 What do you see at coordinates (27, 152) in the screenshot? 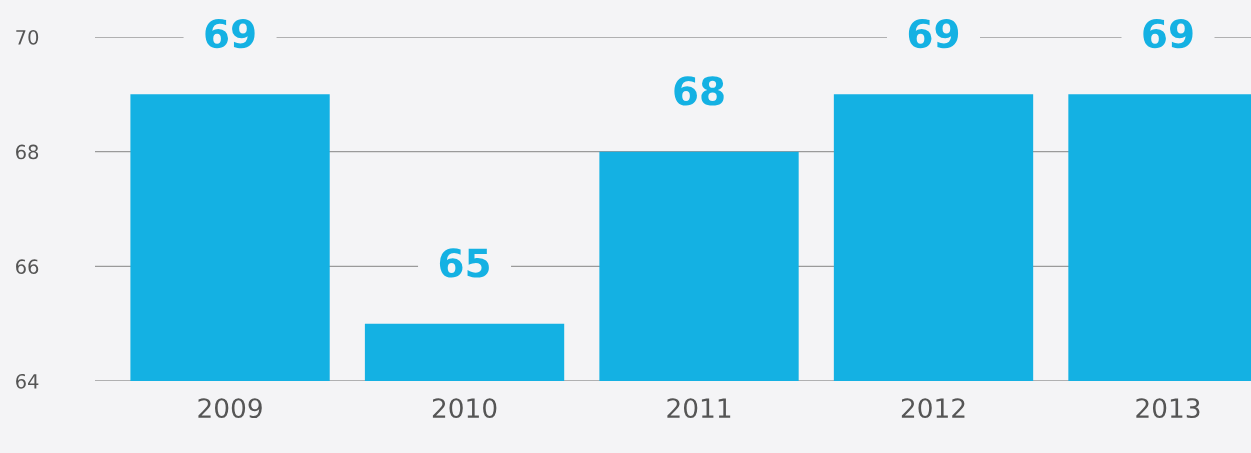
I see `y-tick-label: 68` at bounding box center [27, 152].